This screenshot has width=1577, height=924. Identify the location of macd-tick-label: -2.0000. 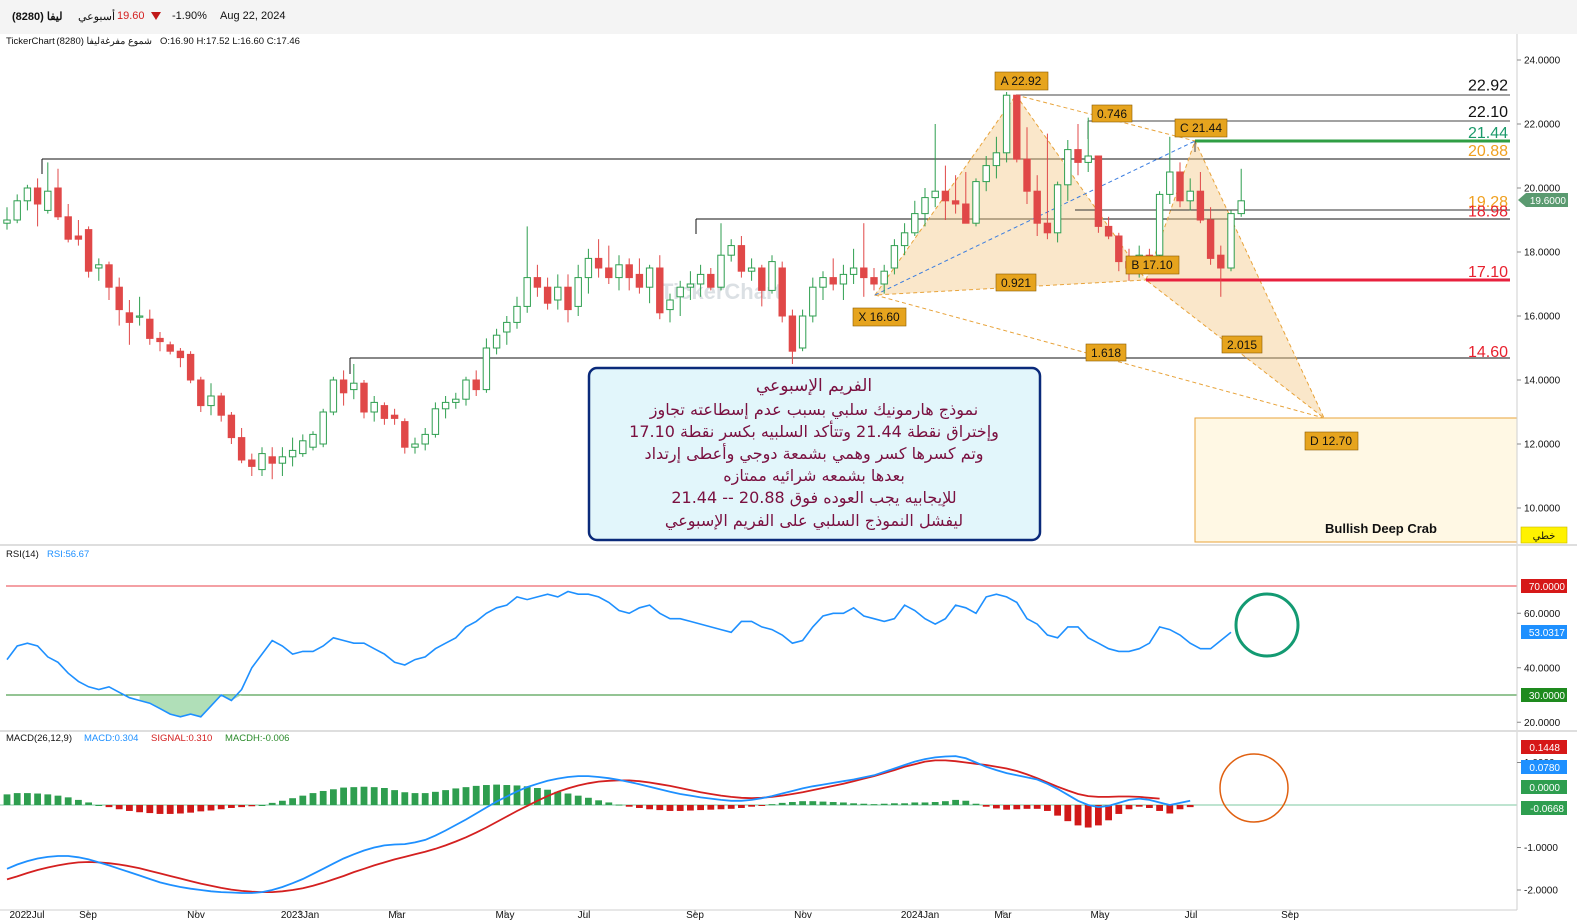
(1541, 891).